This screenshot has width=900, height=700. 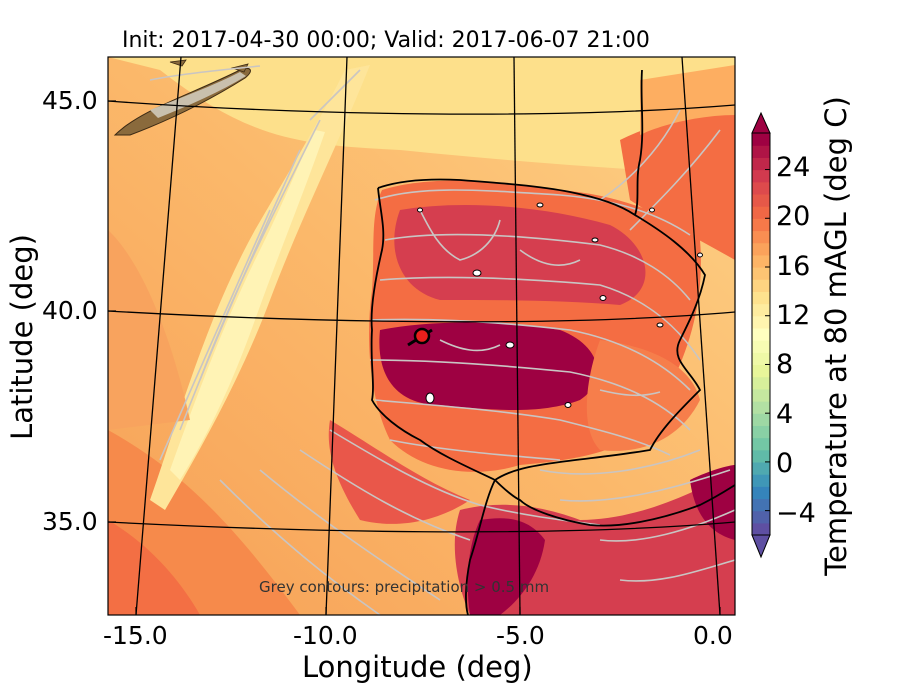 What do you see at coordinates (178, 63) in the screenshot?
I see `terrain-small` at bounding box center [178, 63].